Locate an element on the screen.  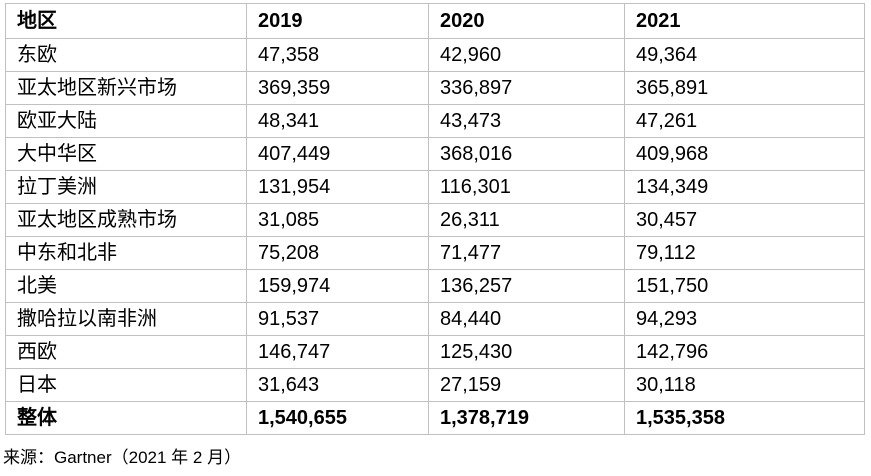
value-2020: 368,016 is located at coordinates (526, 154).